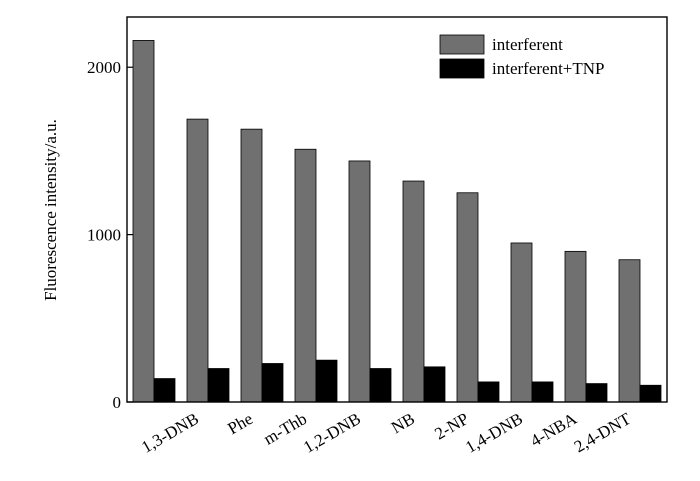 This screenshot has width=700, height=481. What do you see at coordinates (117, 402) in the screenshot?
I see `y-tick-label: 0` at bounding box center [117, 402].